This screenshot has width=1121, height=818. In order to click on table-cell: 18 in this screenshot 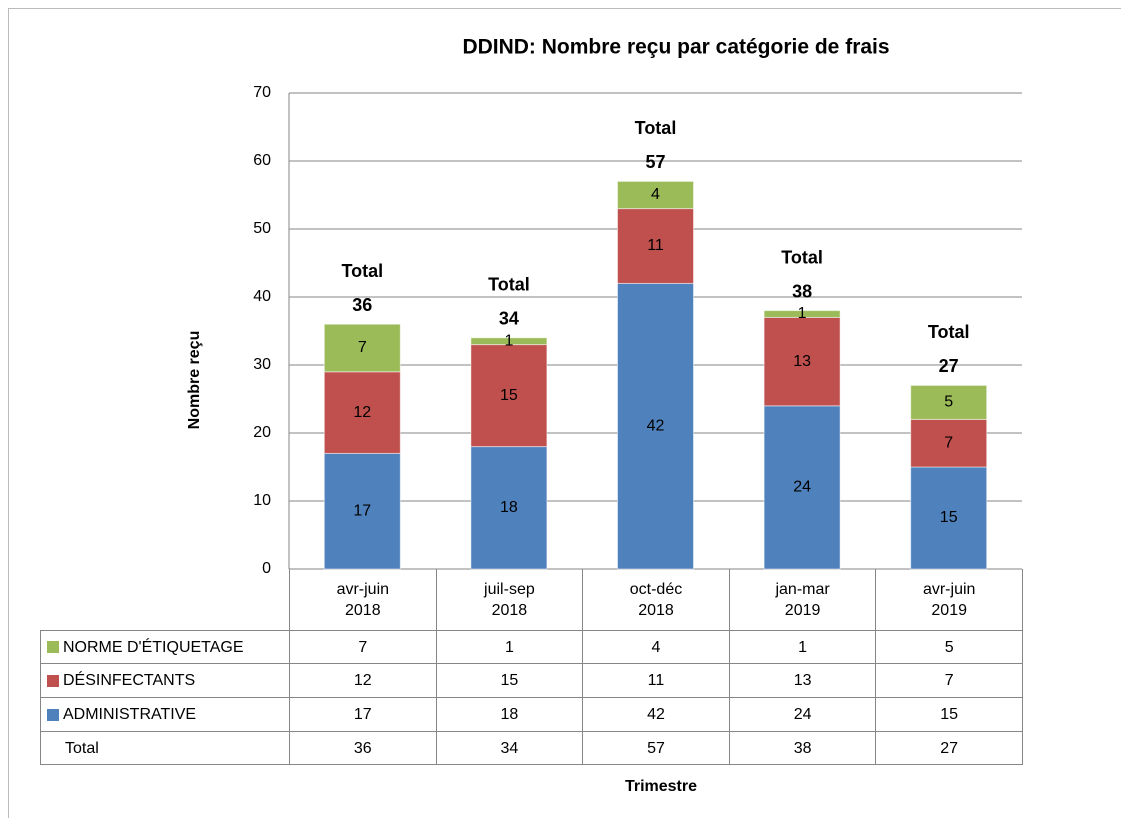, I will do `click(509, 714)`.